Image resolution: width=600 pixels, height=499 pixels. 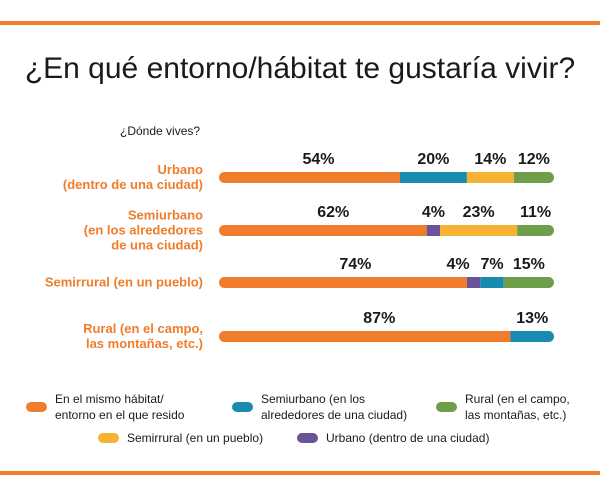 I want to click on legend-label: Rural (en el campo,, so click(x=517, y=399).